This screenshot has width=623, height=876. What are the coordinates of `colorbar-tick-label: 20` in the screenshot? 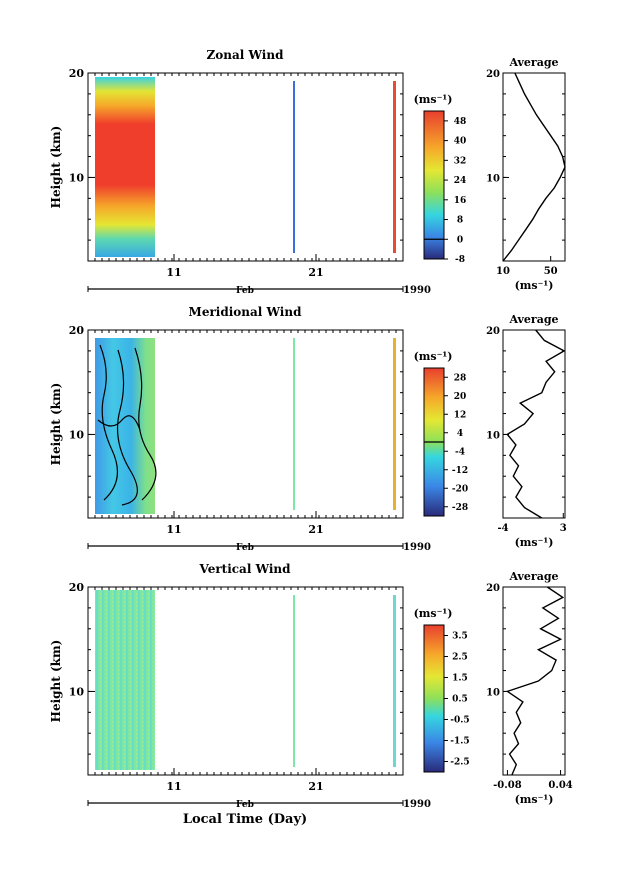 It's located at (460, 397).